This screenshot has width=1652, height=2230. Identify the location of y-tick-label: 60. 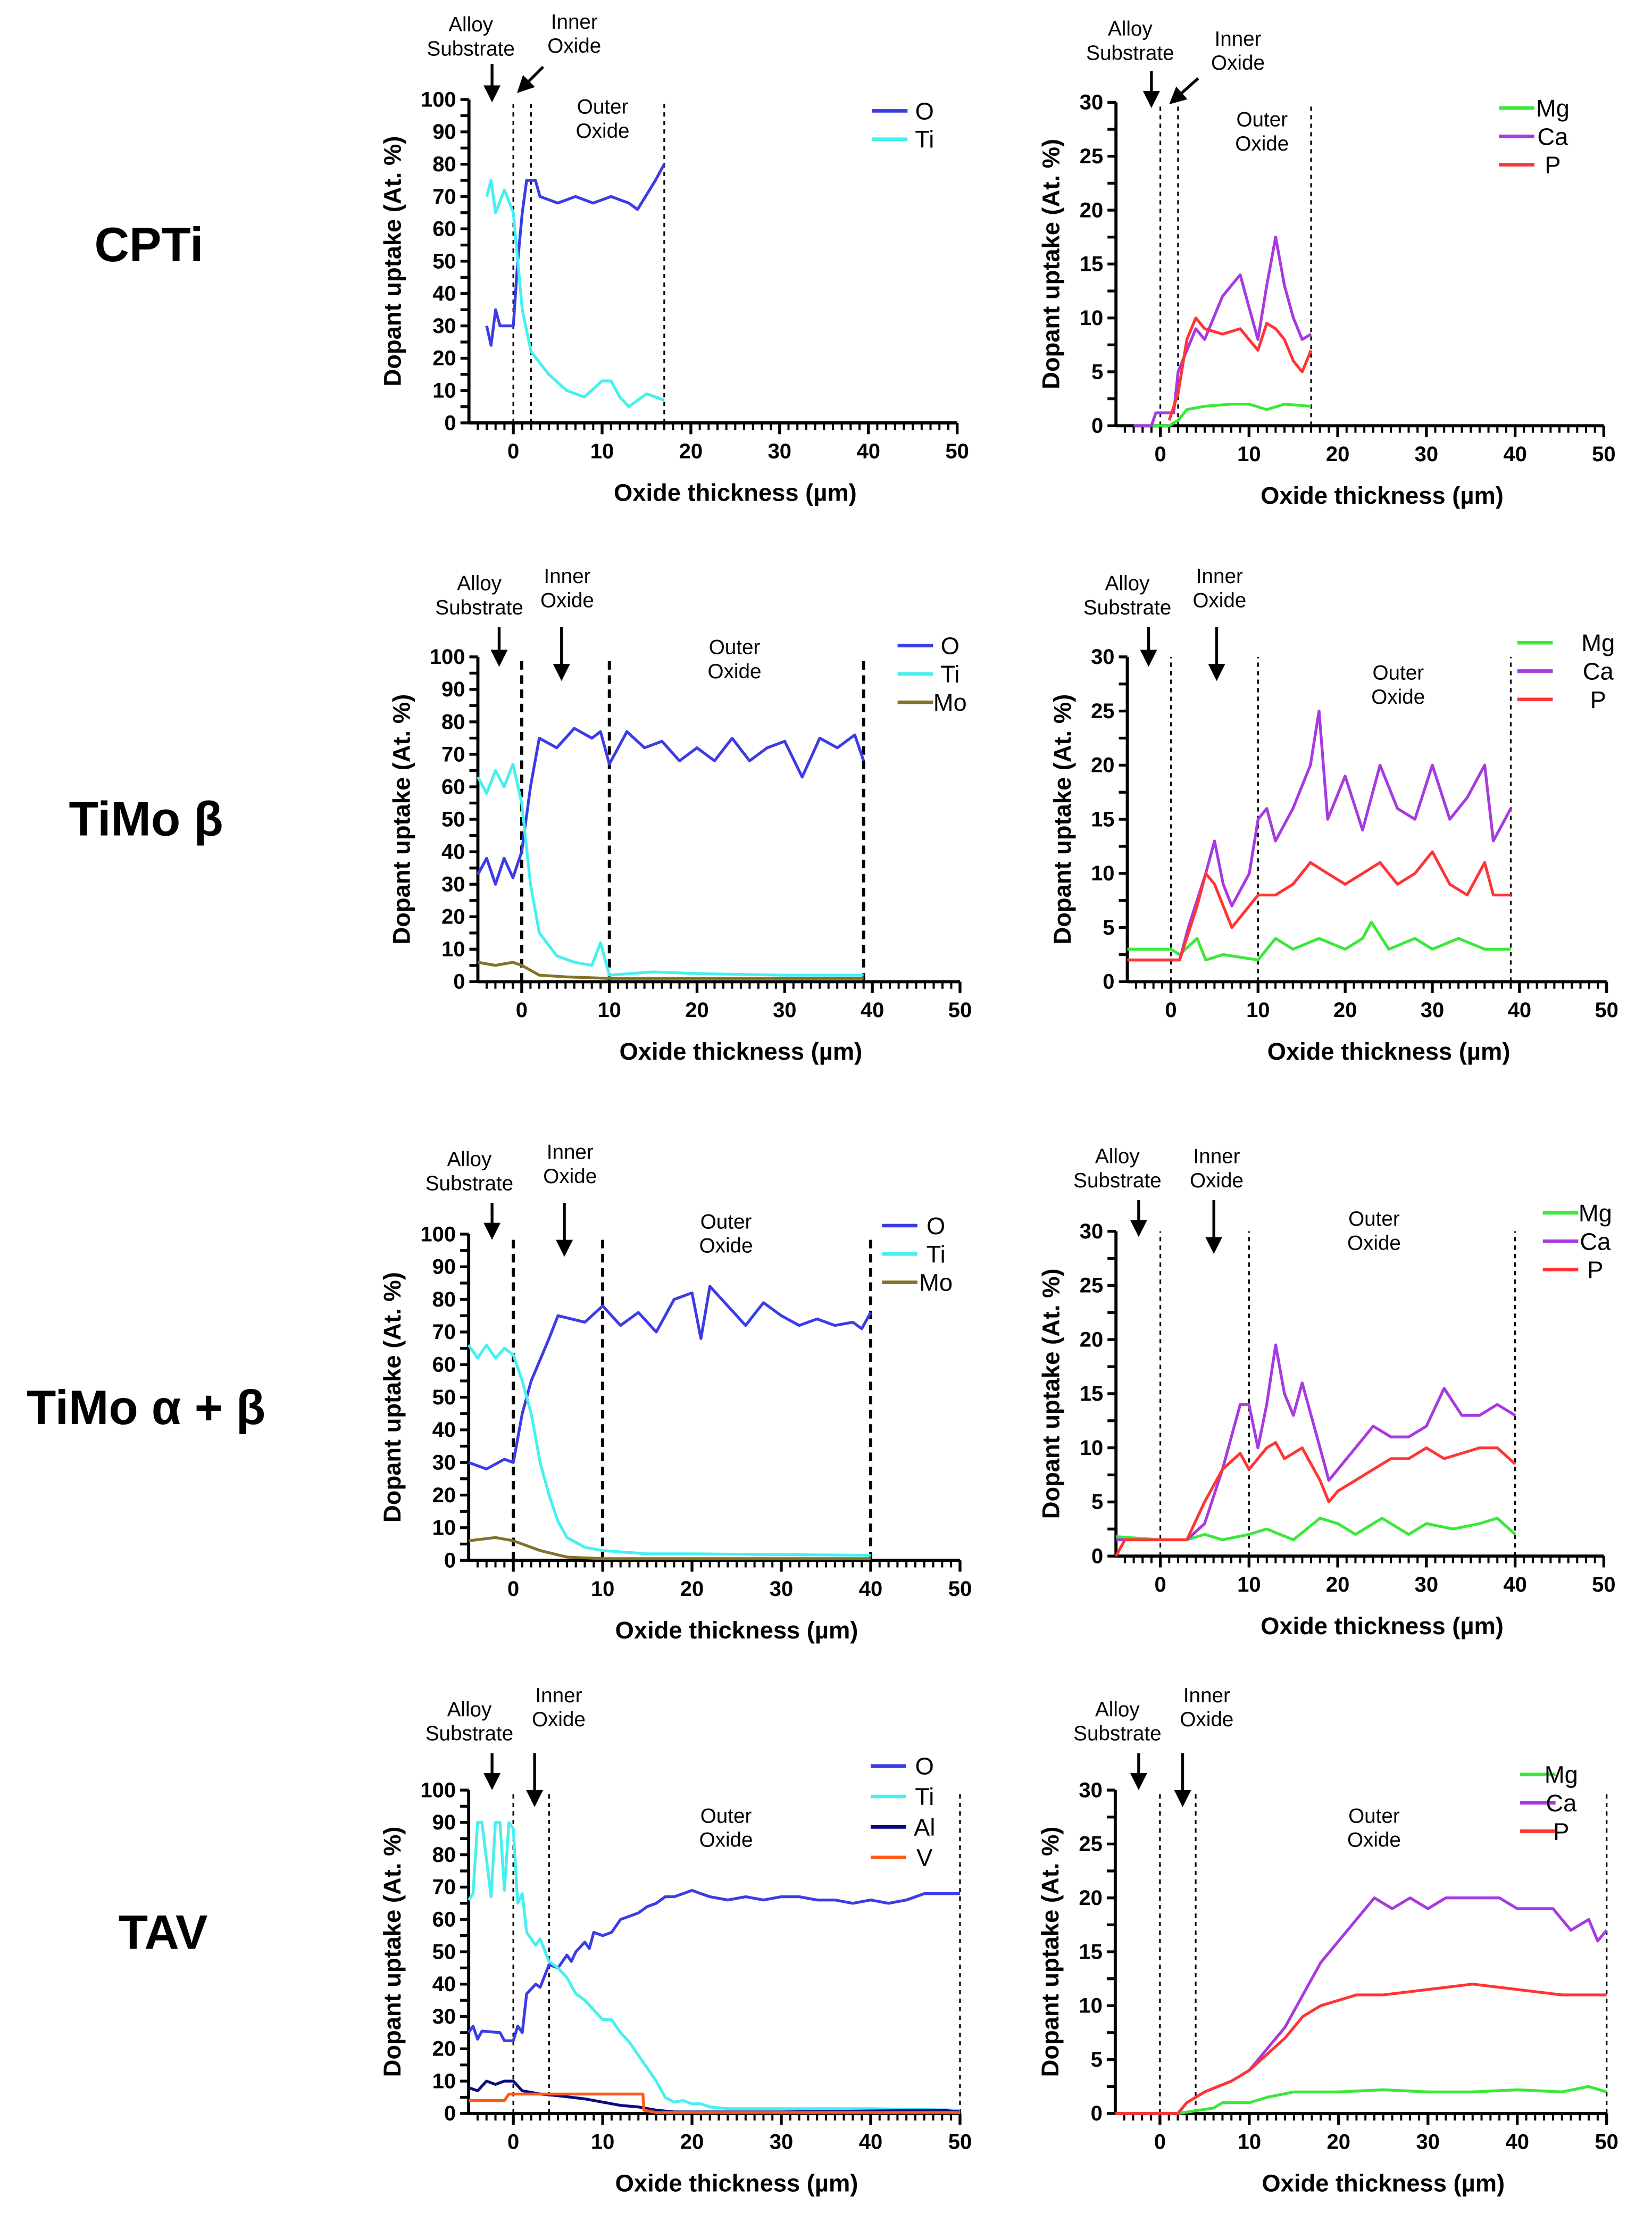
(444, 1920).